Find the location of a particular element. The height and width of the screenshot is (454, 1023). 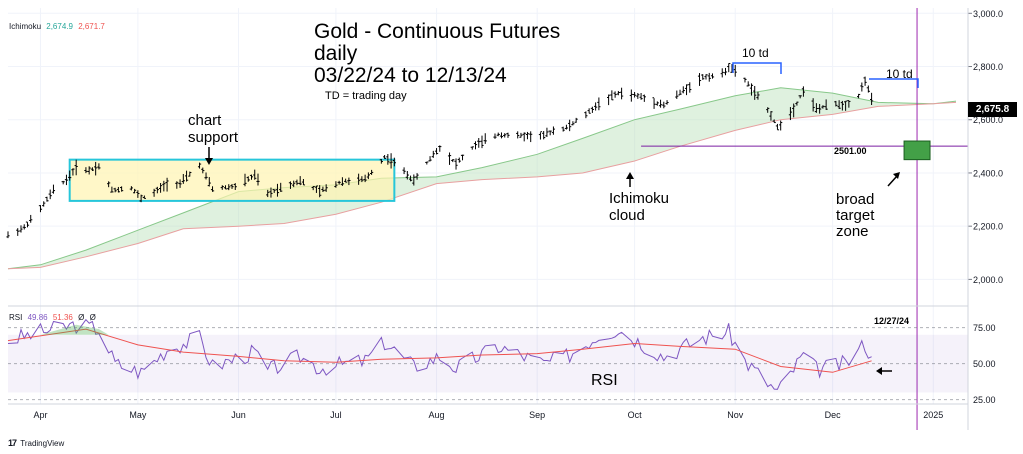

indicator-value-1: 2,674.9 is located at coordinates (59, 26).